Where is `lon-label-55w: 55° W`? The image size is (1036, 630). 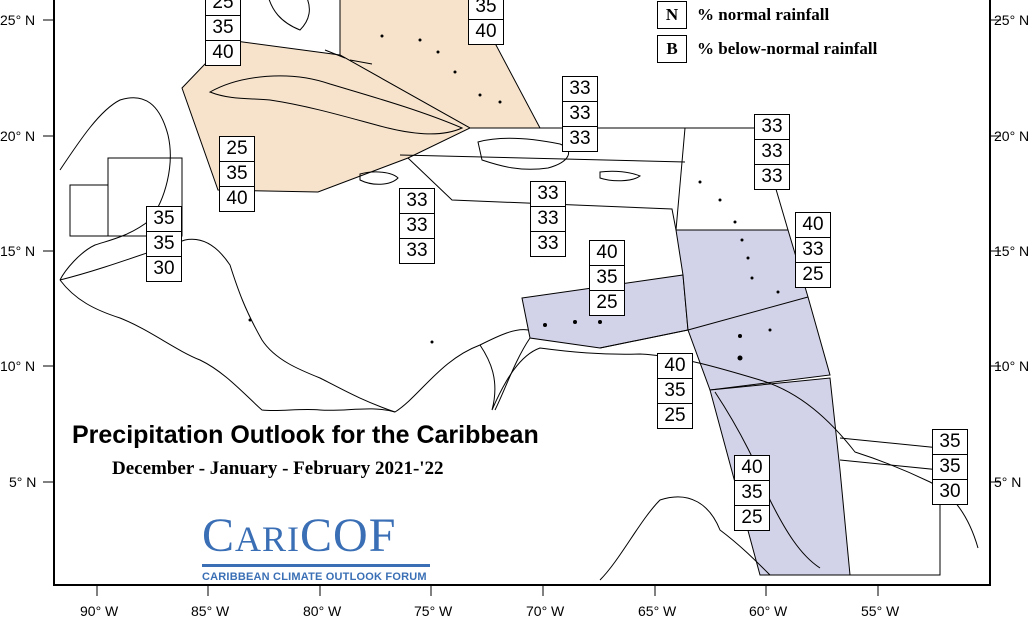
lon-label-55w: 55° W is located at coordinates (880, 611).